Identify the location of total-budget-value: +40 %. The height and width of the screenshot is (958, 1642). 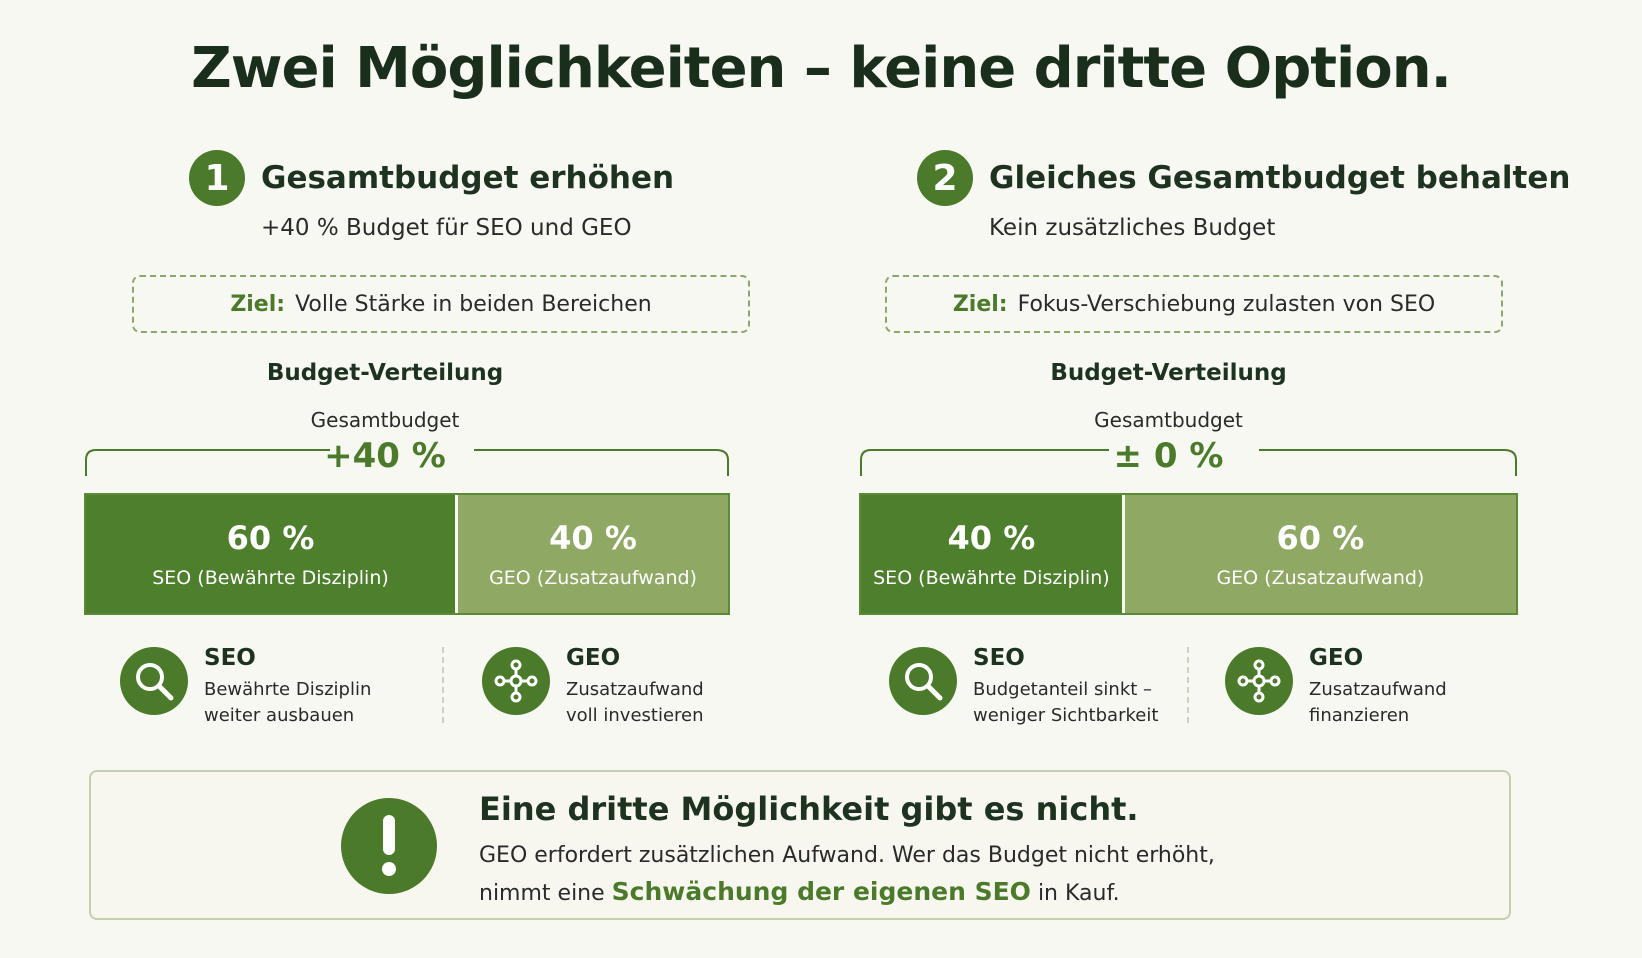
(385, 456).